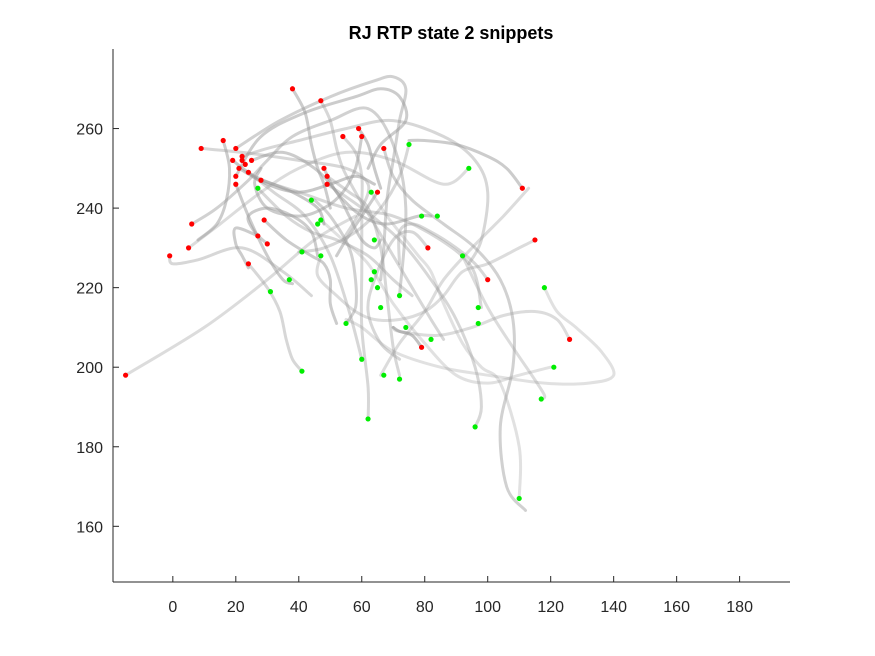 The height and width of the screenshot is (656, 875). Describe the element at coordinates (89, 527) in the screenshot. I see `y-tick-label-160: 160` at that location.